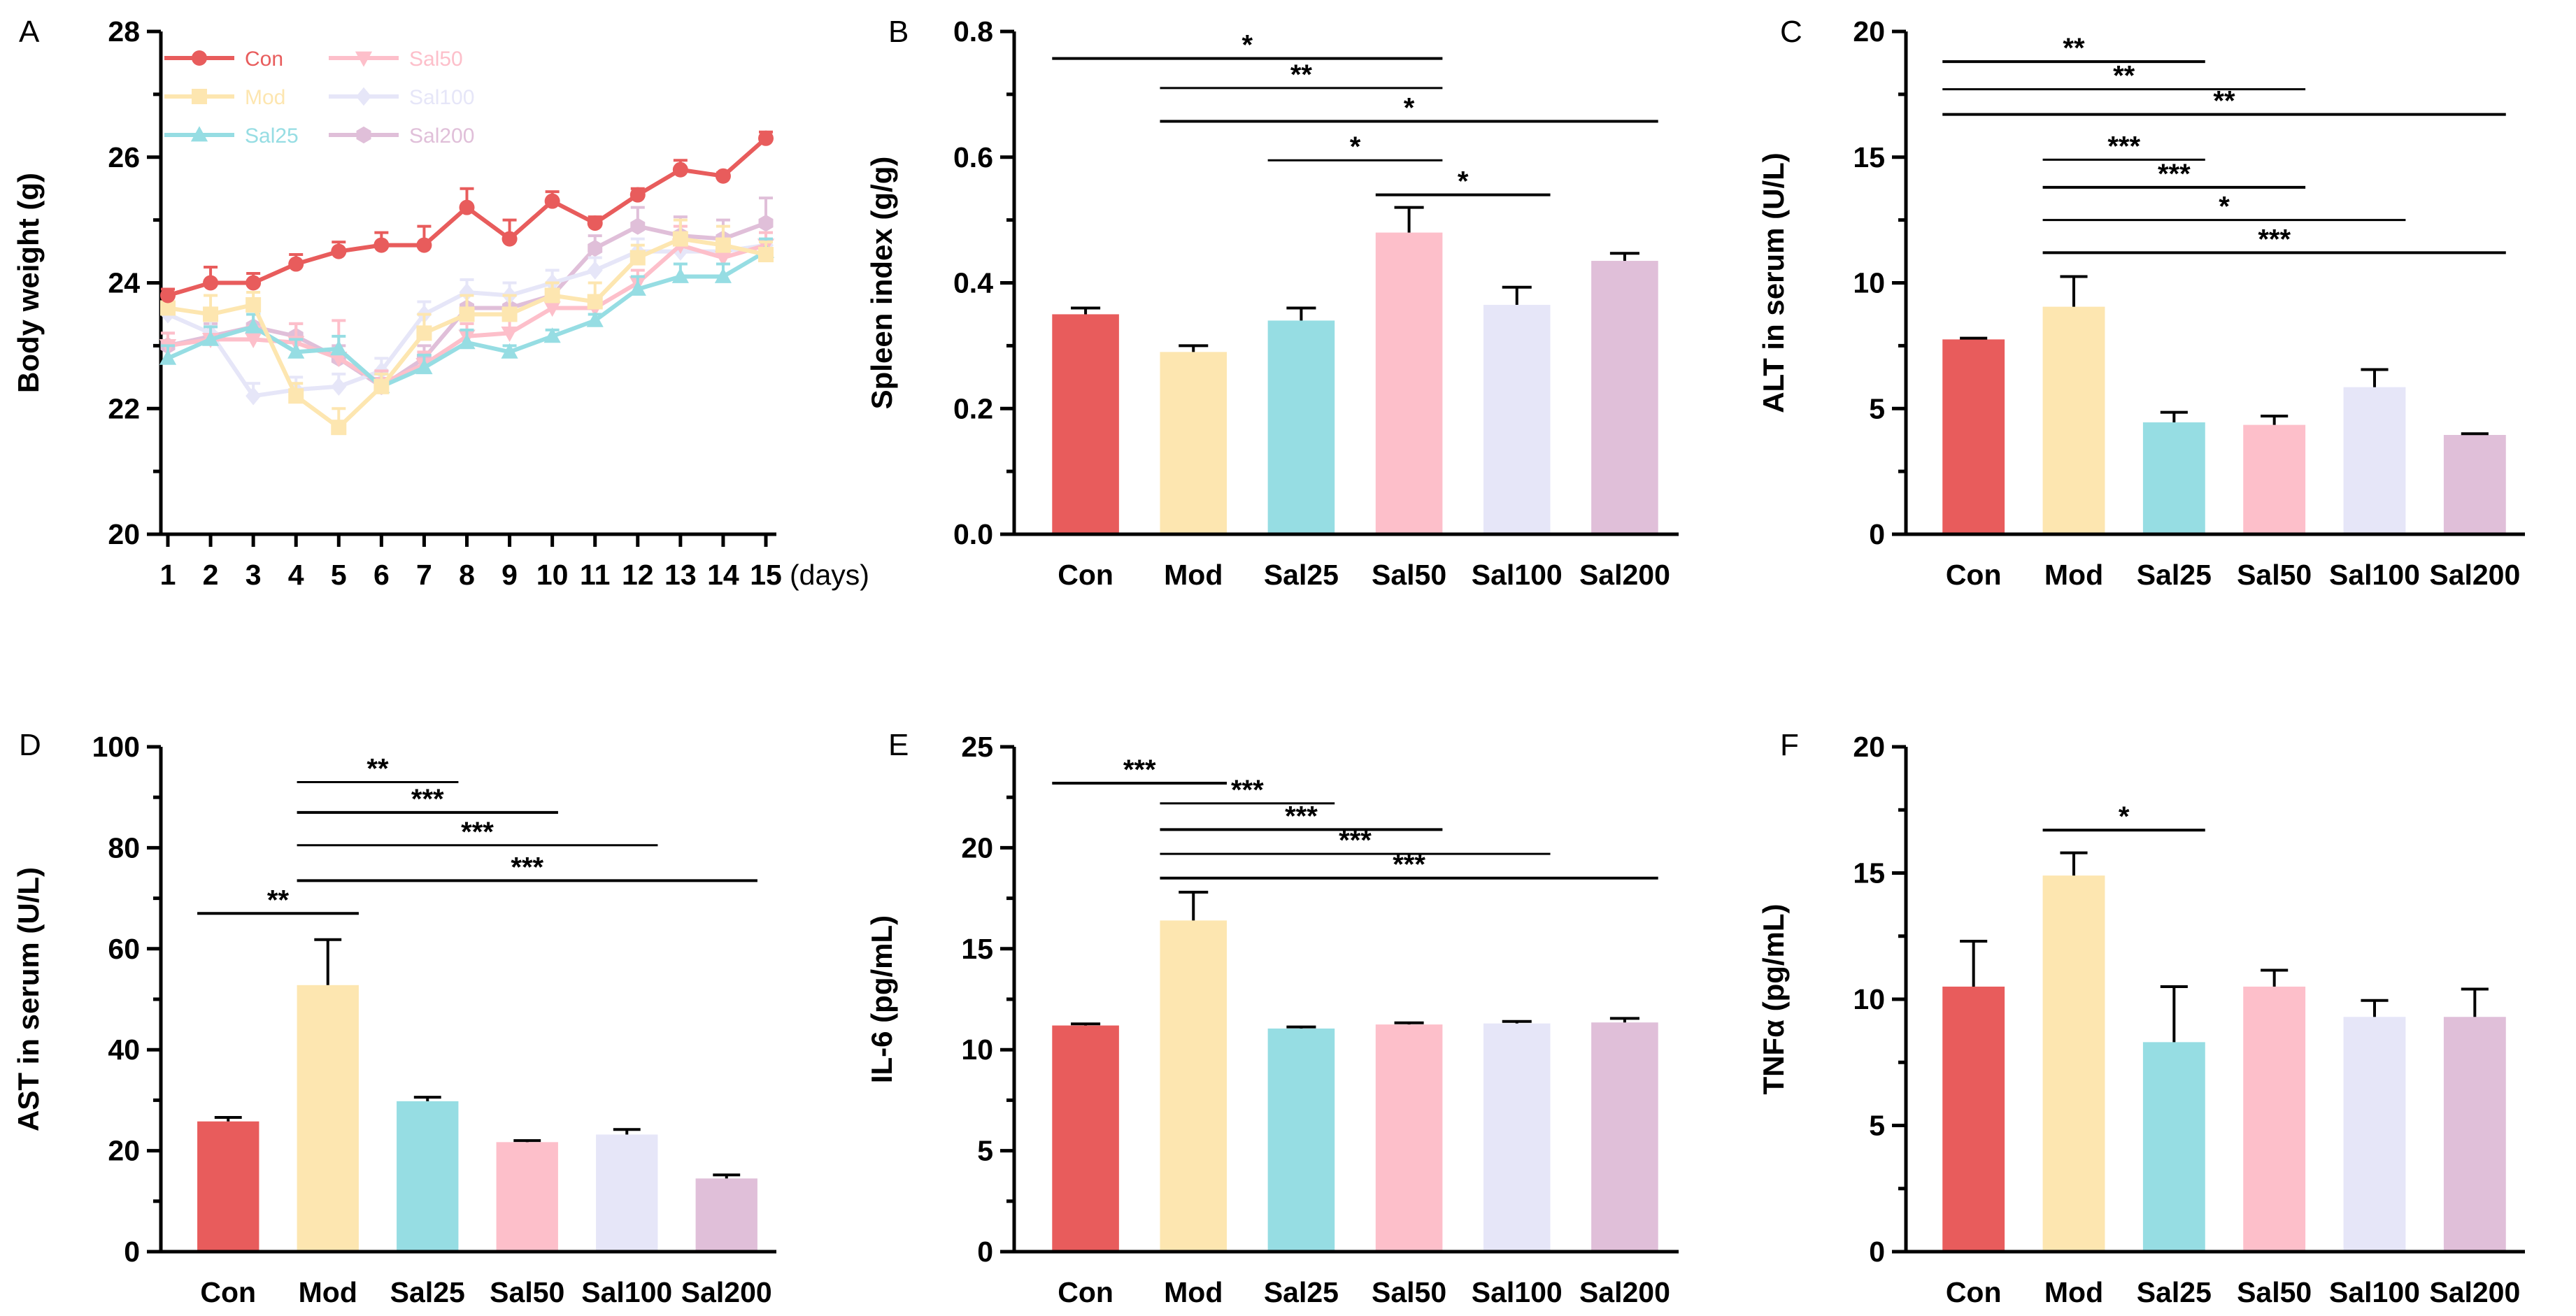  I want to click on y-tick-label: 5, so click(1877, 1126).